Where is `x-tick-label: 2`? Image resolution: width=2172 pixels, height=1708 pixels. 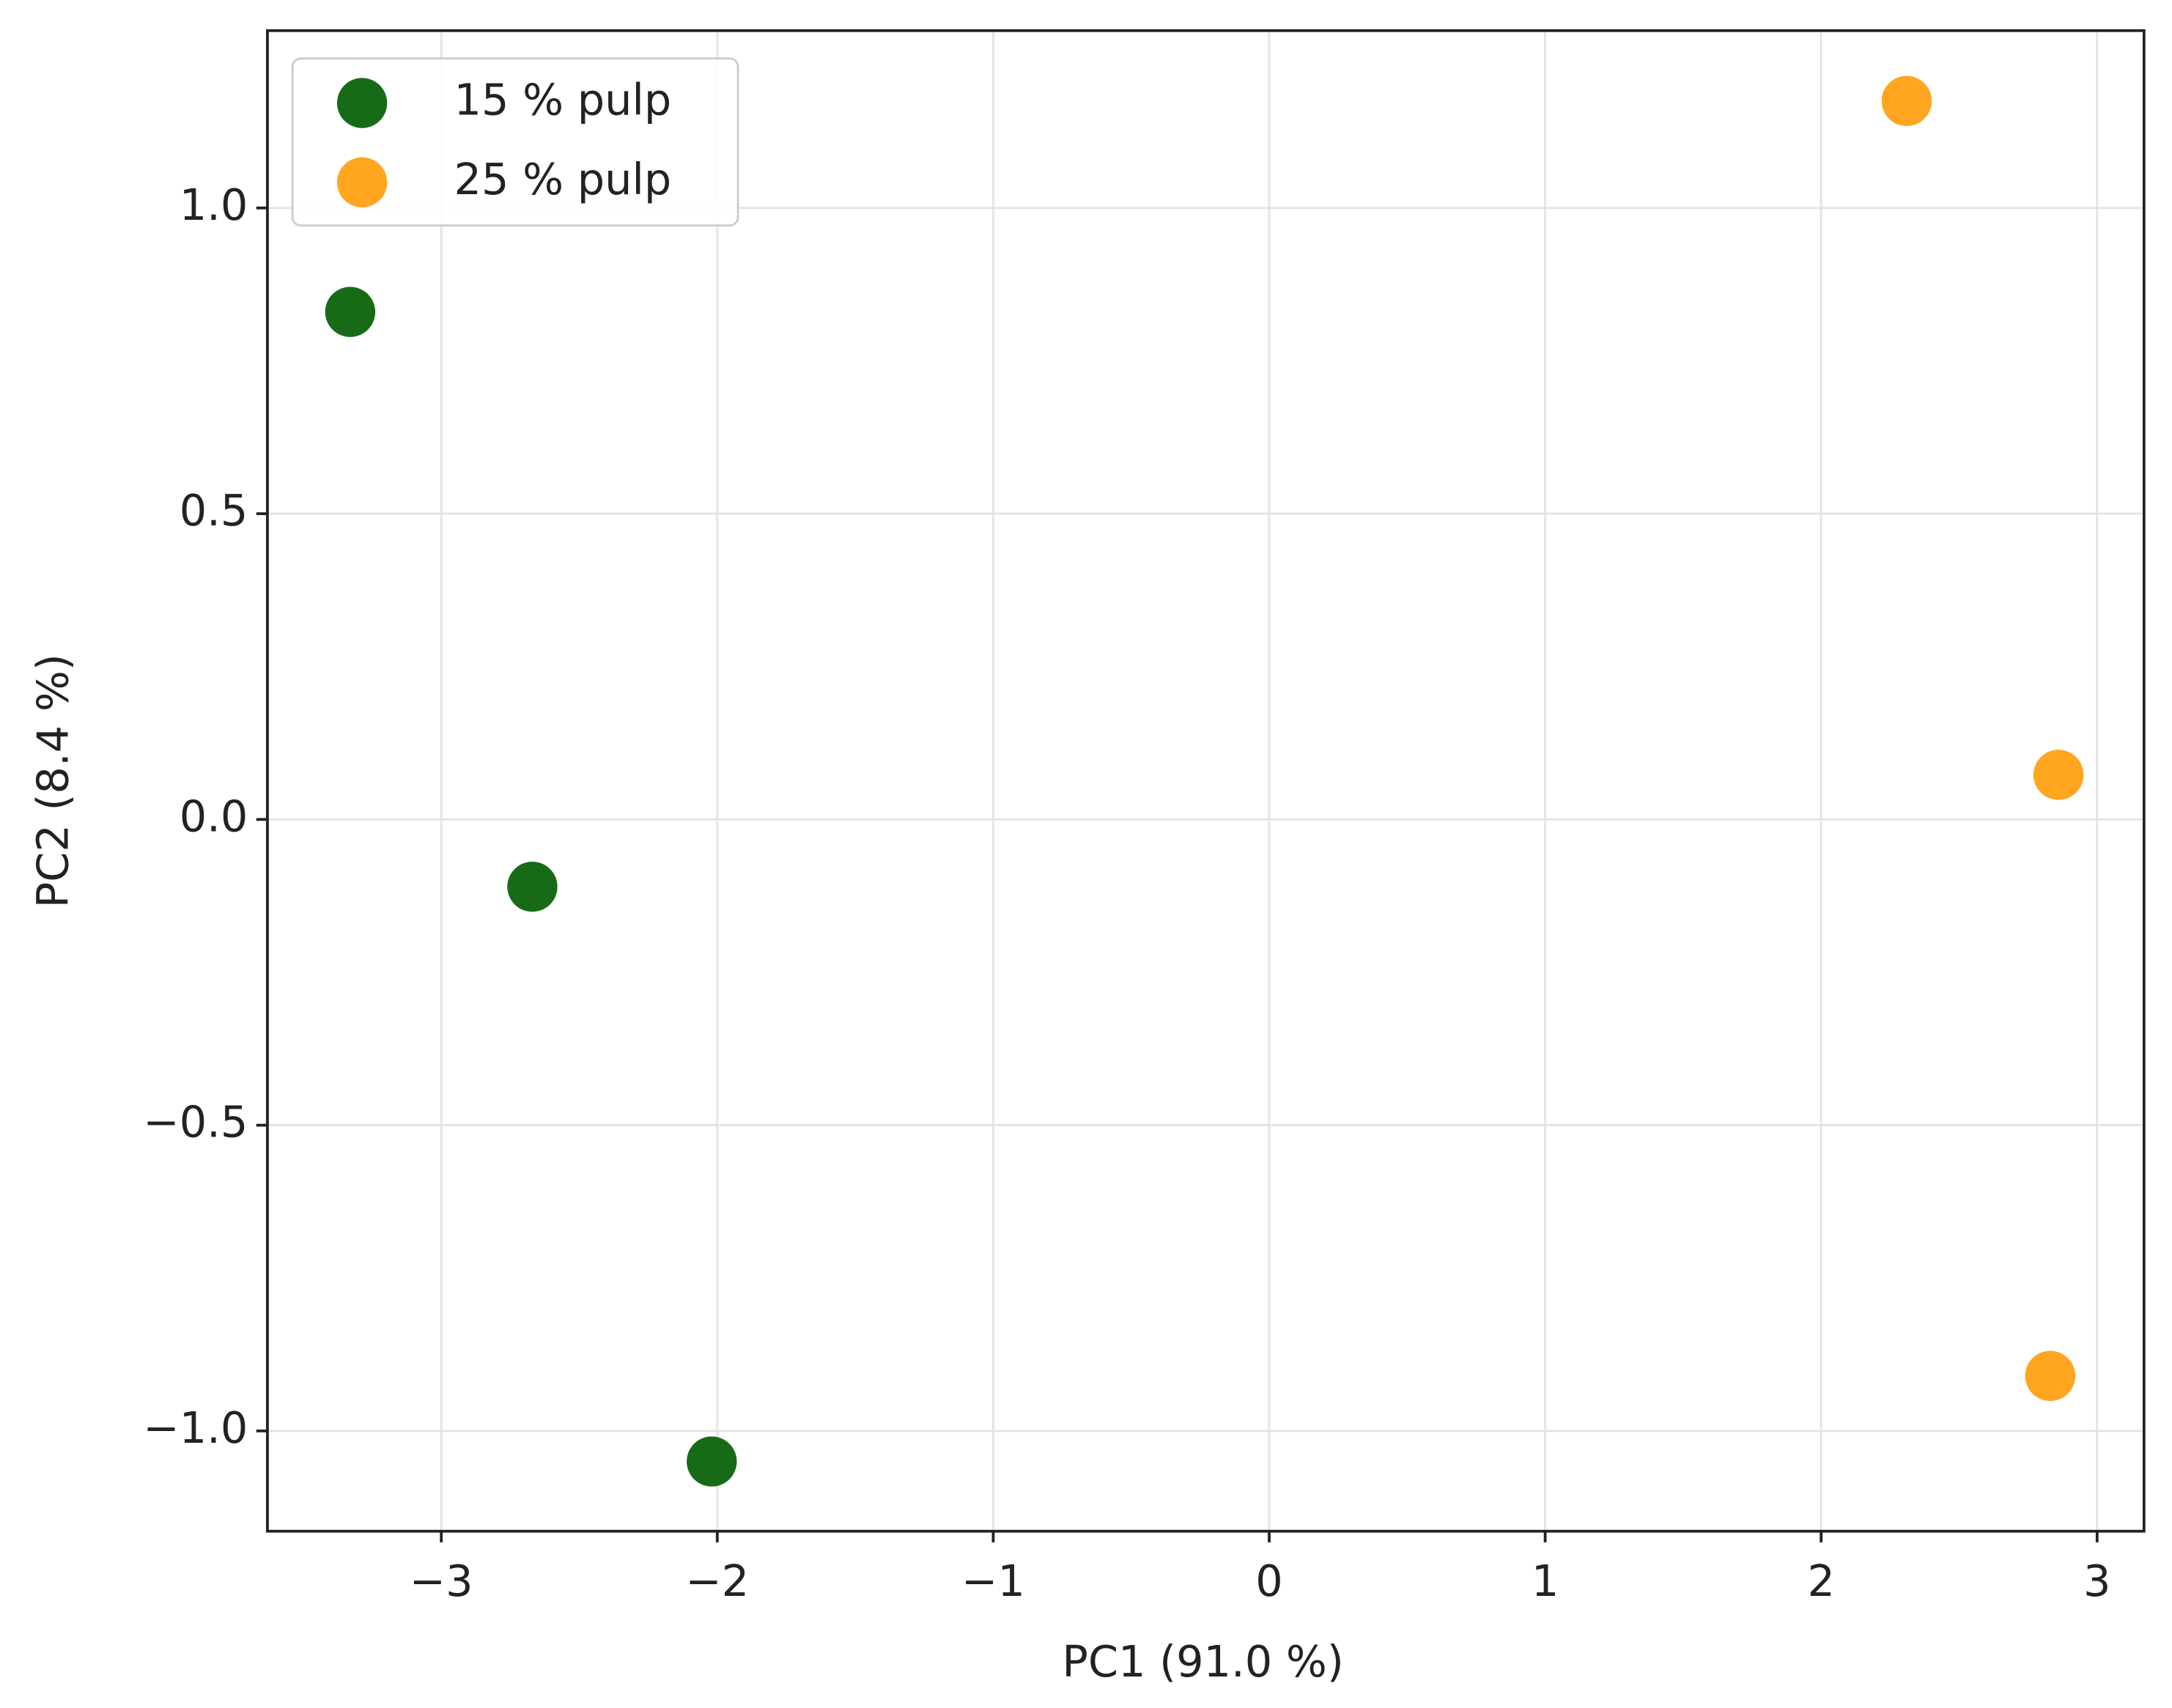 x-tick-label: 2 is located at coordinates (1820, 1581).